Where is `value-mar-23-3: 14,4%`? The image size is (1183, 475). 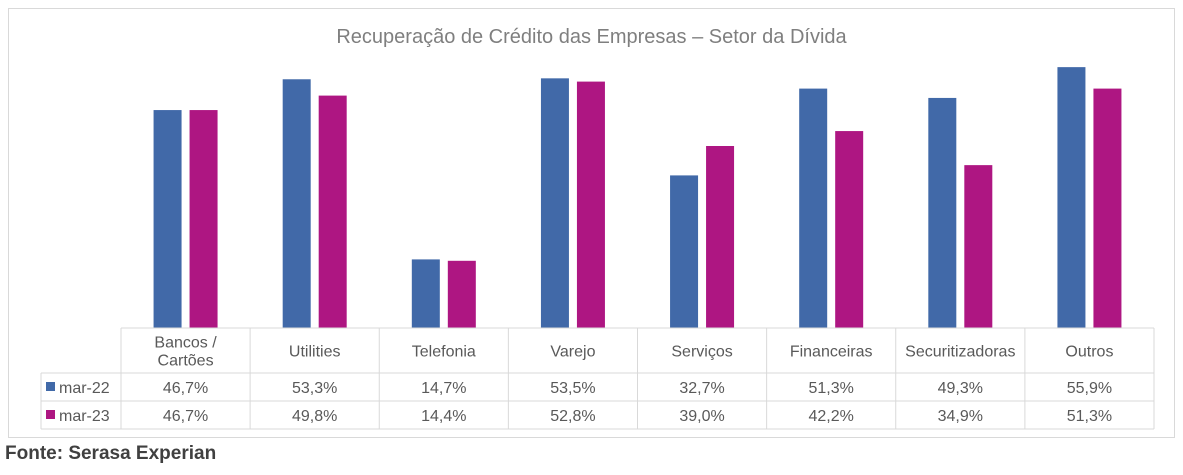 value-mar-23-3: 14,4% is located at coordinates (443, 416).